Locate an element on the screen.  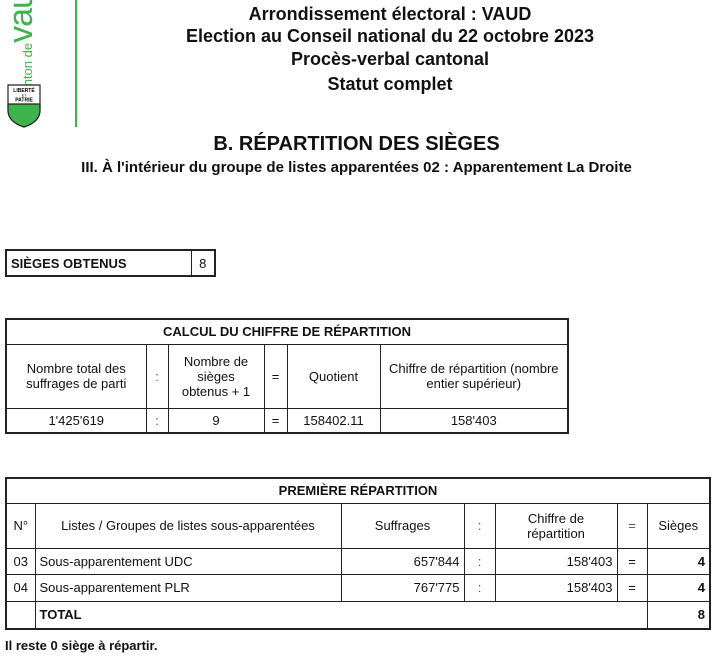
footer-note: Il reste 0 siège à répartir. is located at coordinates (81, 645).